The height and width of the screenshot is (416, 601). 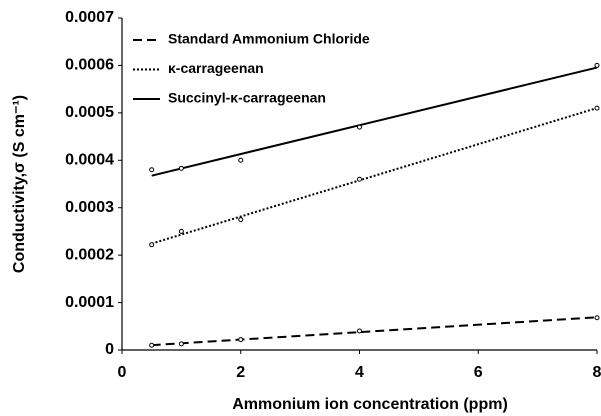 What do you see at coordinates (269, 39) in the screenshot?
I see `legend-text: Standard Ammonium Chloride` at bounding box center [269, 39].